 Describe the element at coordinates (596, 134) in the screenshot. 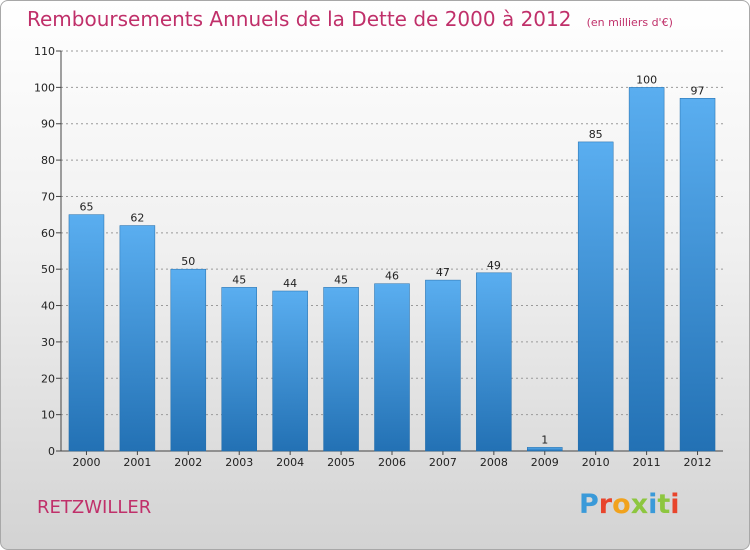

I see `value-label: 85` at that location.